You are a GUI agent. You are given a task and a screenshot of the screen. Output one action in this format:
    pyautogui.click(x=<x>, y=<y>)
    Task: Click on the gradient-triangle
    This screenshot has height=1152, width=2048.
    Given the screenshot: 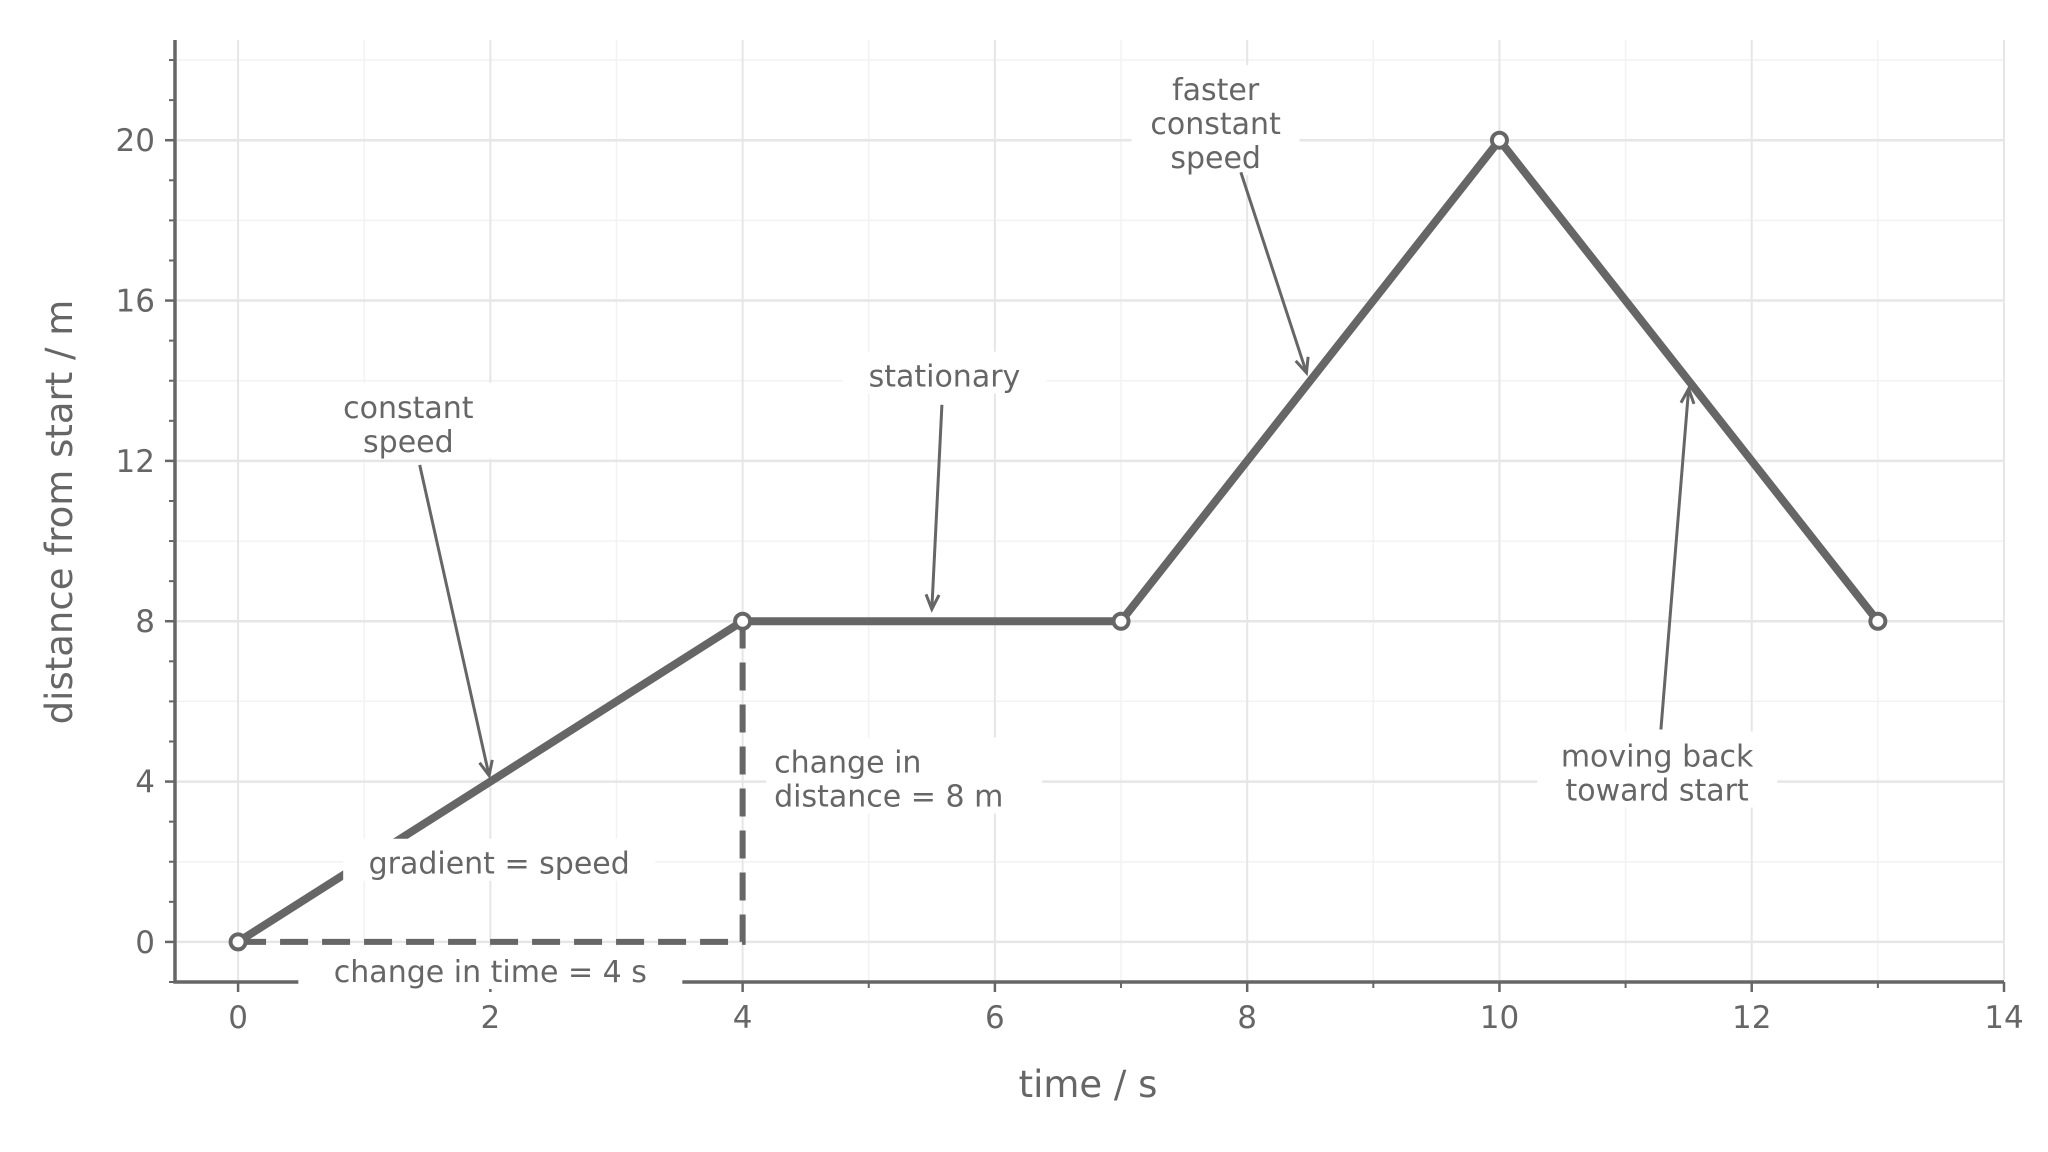 What is the action you would take?
    pyautogui.click(x=492, y=783)
    